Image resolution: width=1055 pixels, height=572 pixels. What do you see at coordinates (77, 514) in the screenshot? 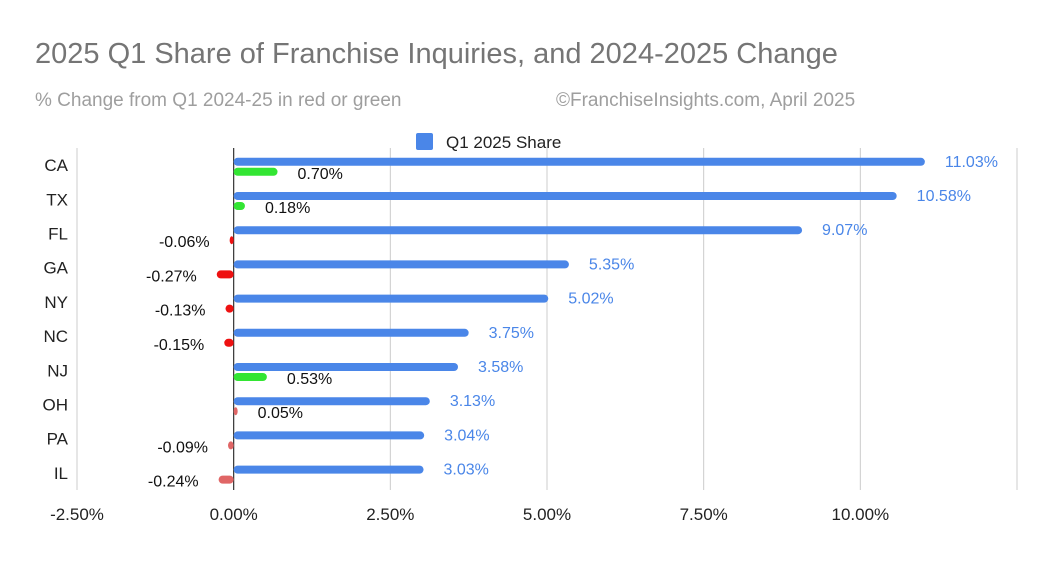
I see `x-tick-label: -2.50%` at bounding box center [77, 514].